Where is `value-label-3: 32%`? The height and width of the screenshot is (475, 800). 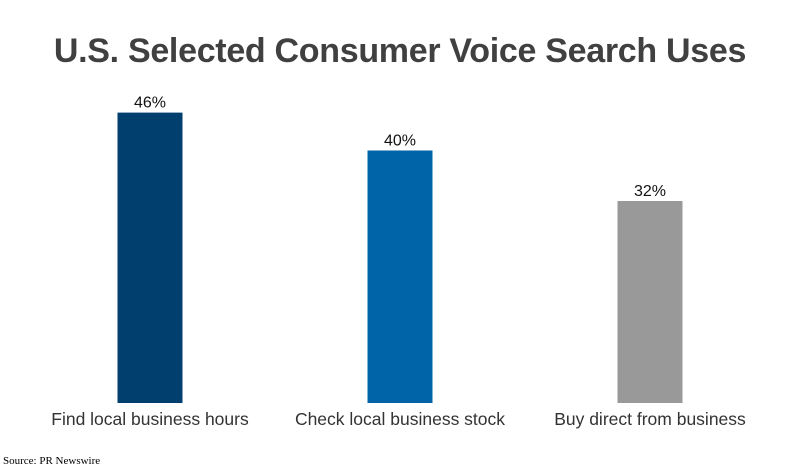 value-label-3: 32% is located at coordinates (650, 191).